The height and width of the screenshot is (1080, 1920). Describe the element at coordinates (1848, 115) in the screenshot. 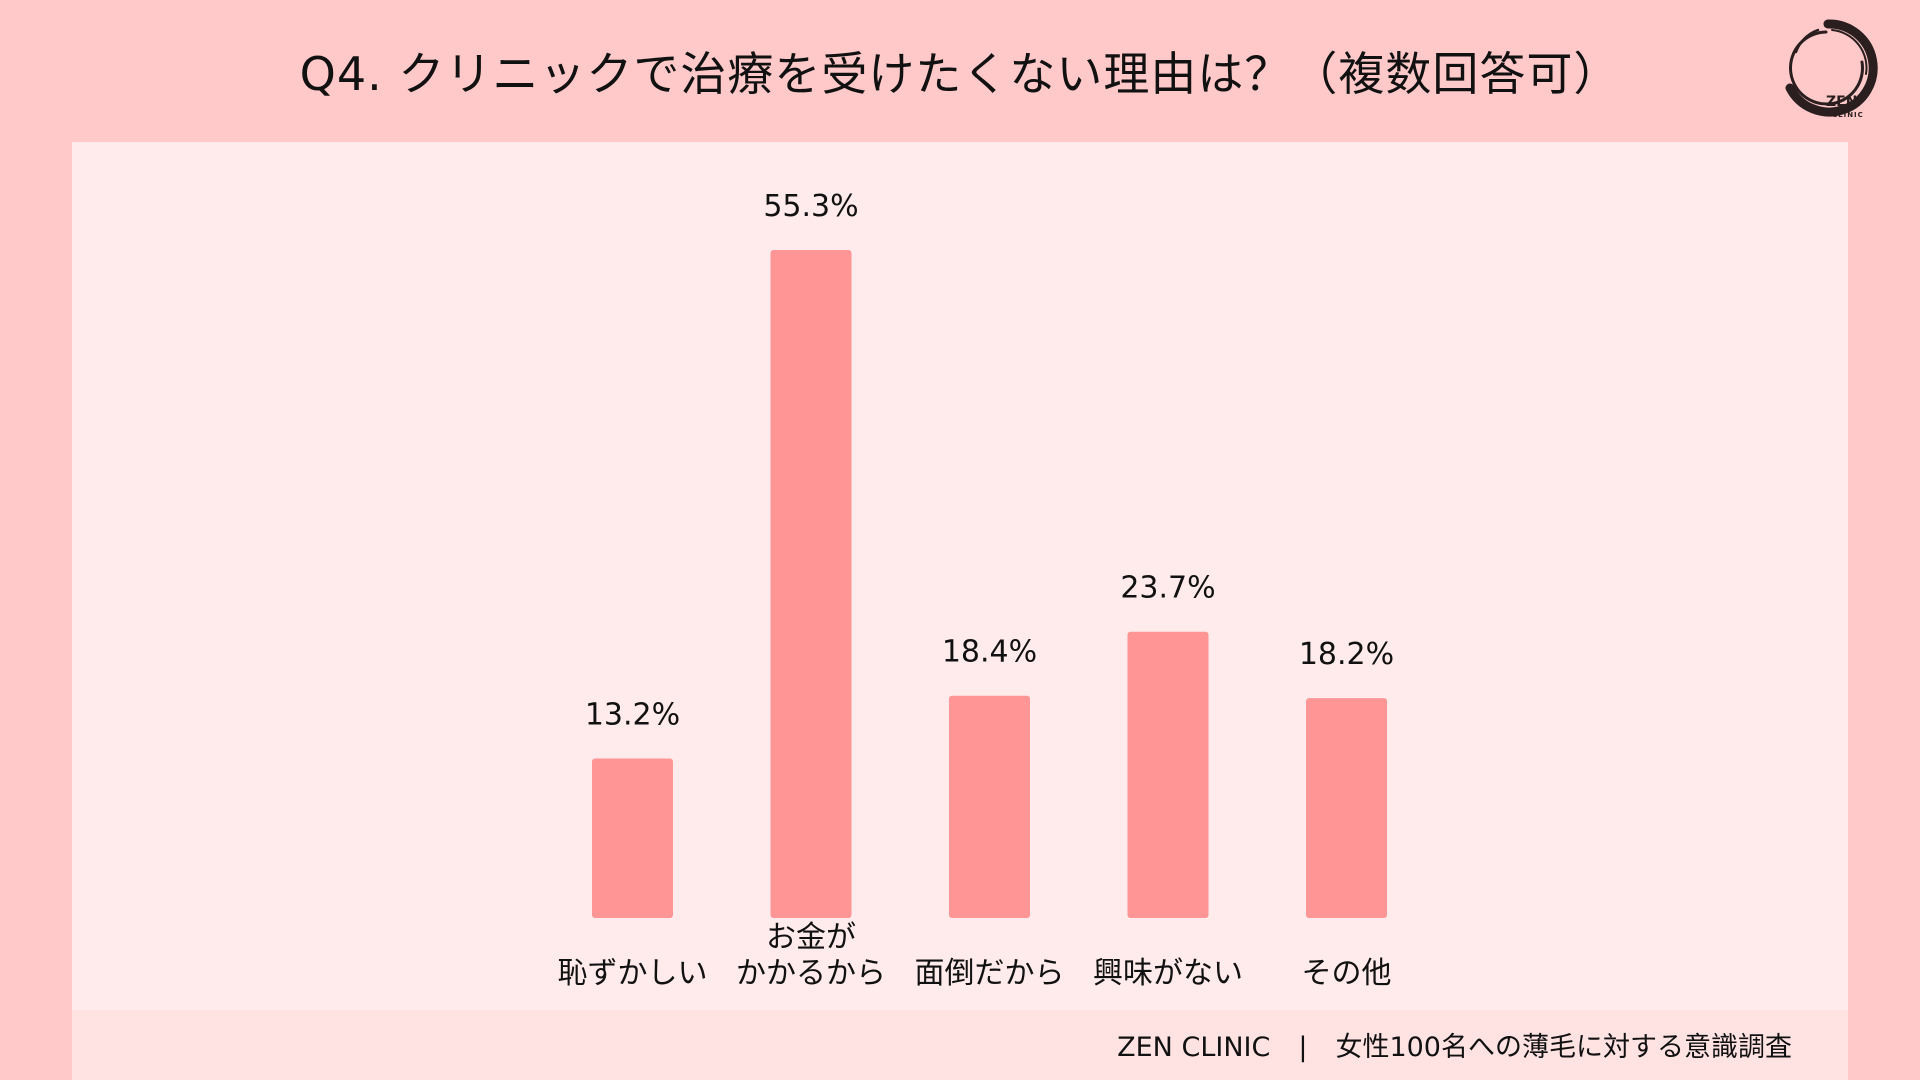

I see `logo-sub: CLINIC` at that location.